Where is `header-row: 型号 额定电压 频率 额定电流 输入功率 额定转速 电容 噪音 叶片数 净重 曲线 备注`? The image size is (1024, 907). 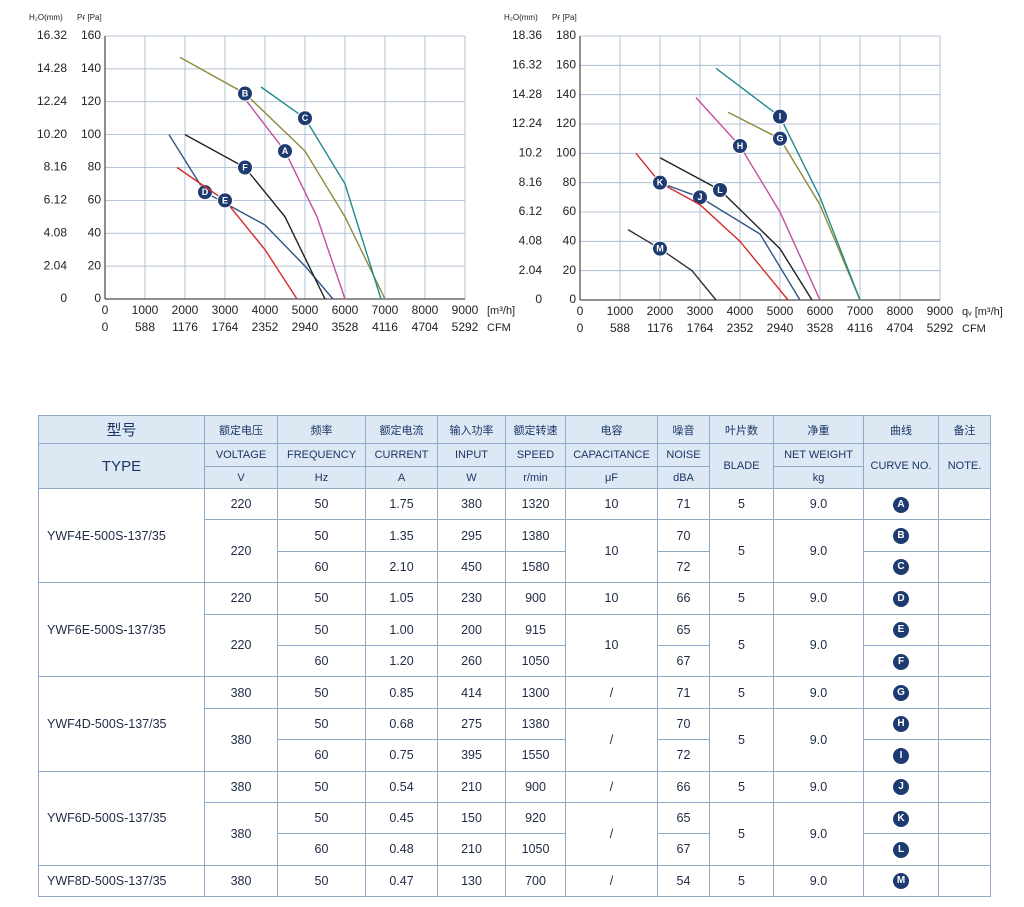 header-row: 型号 额定电压 频率 额定电流 输入功率 额定转速 电容 噪音 叶片数 净重 曲线 备注 is located at coordinates (514, 429).